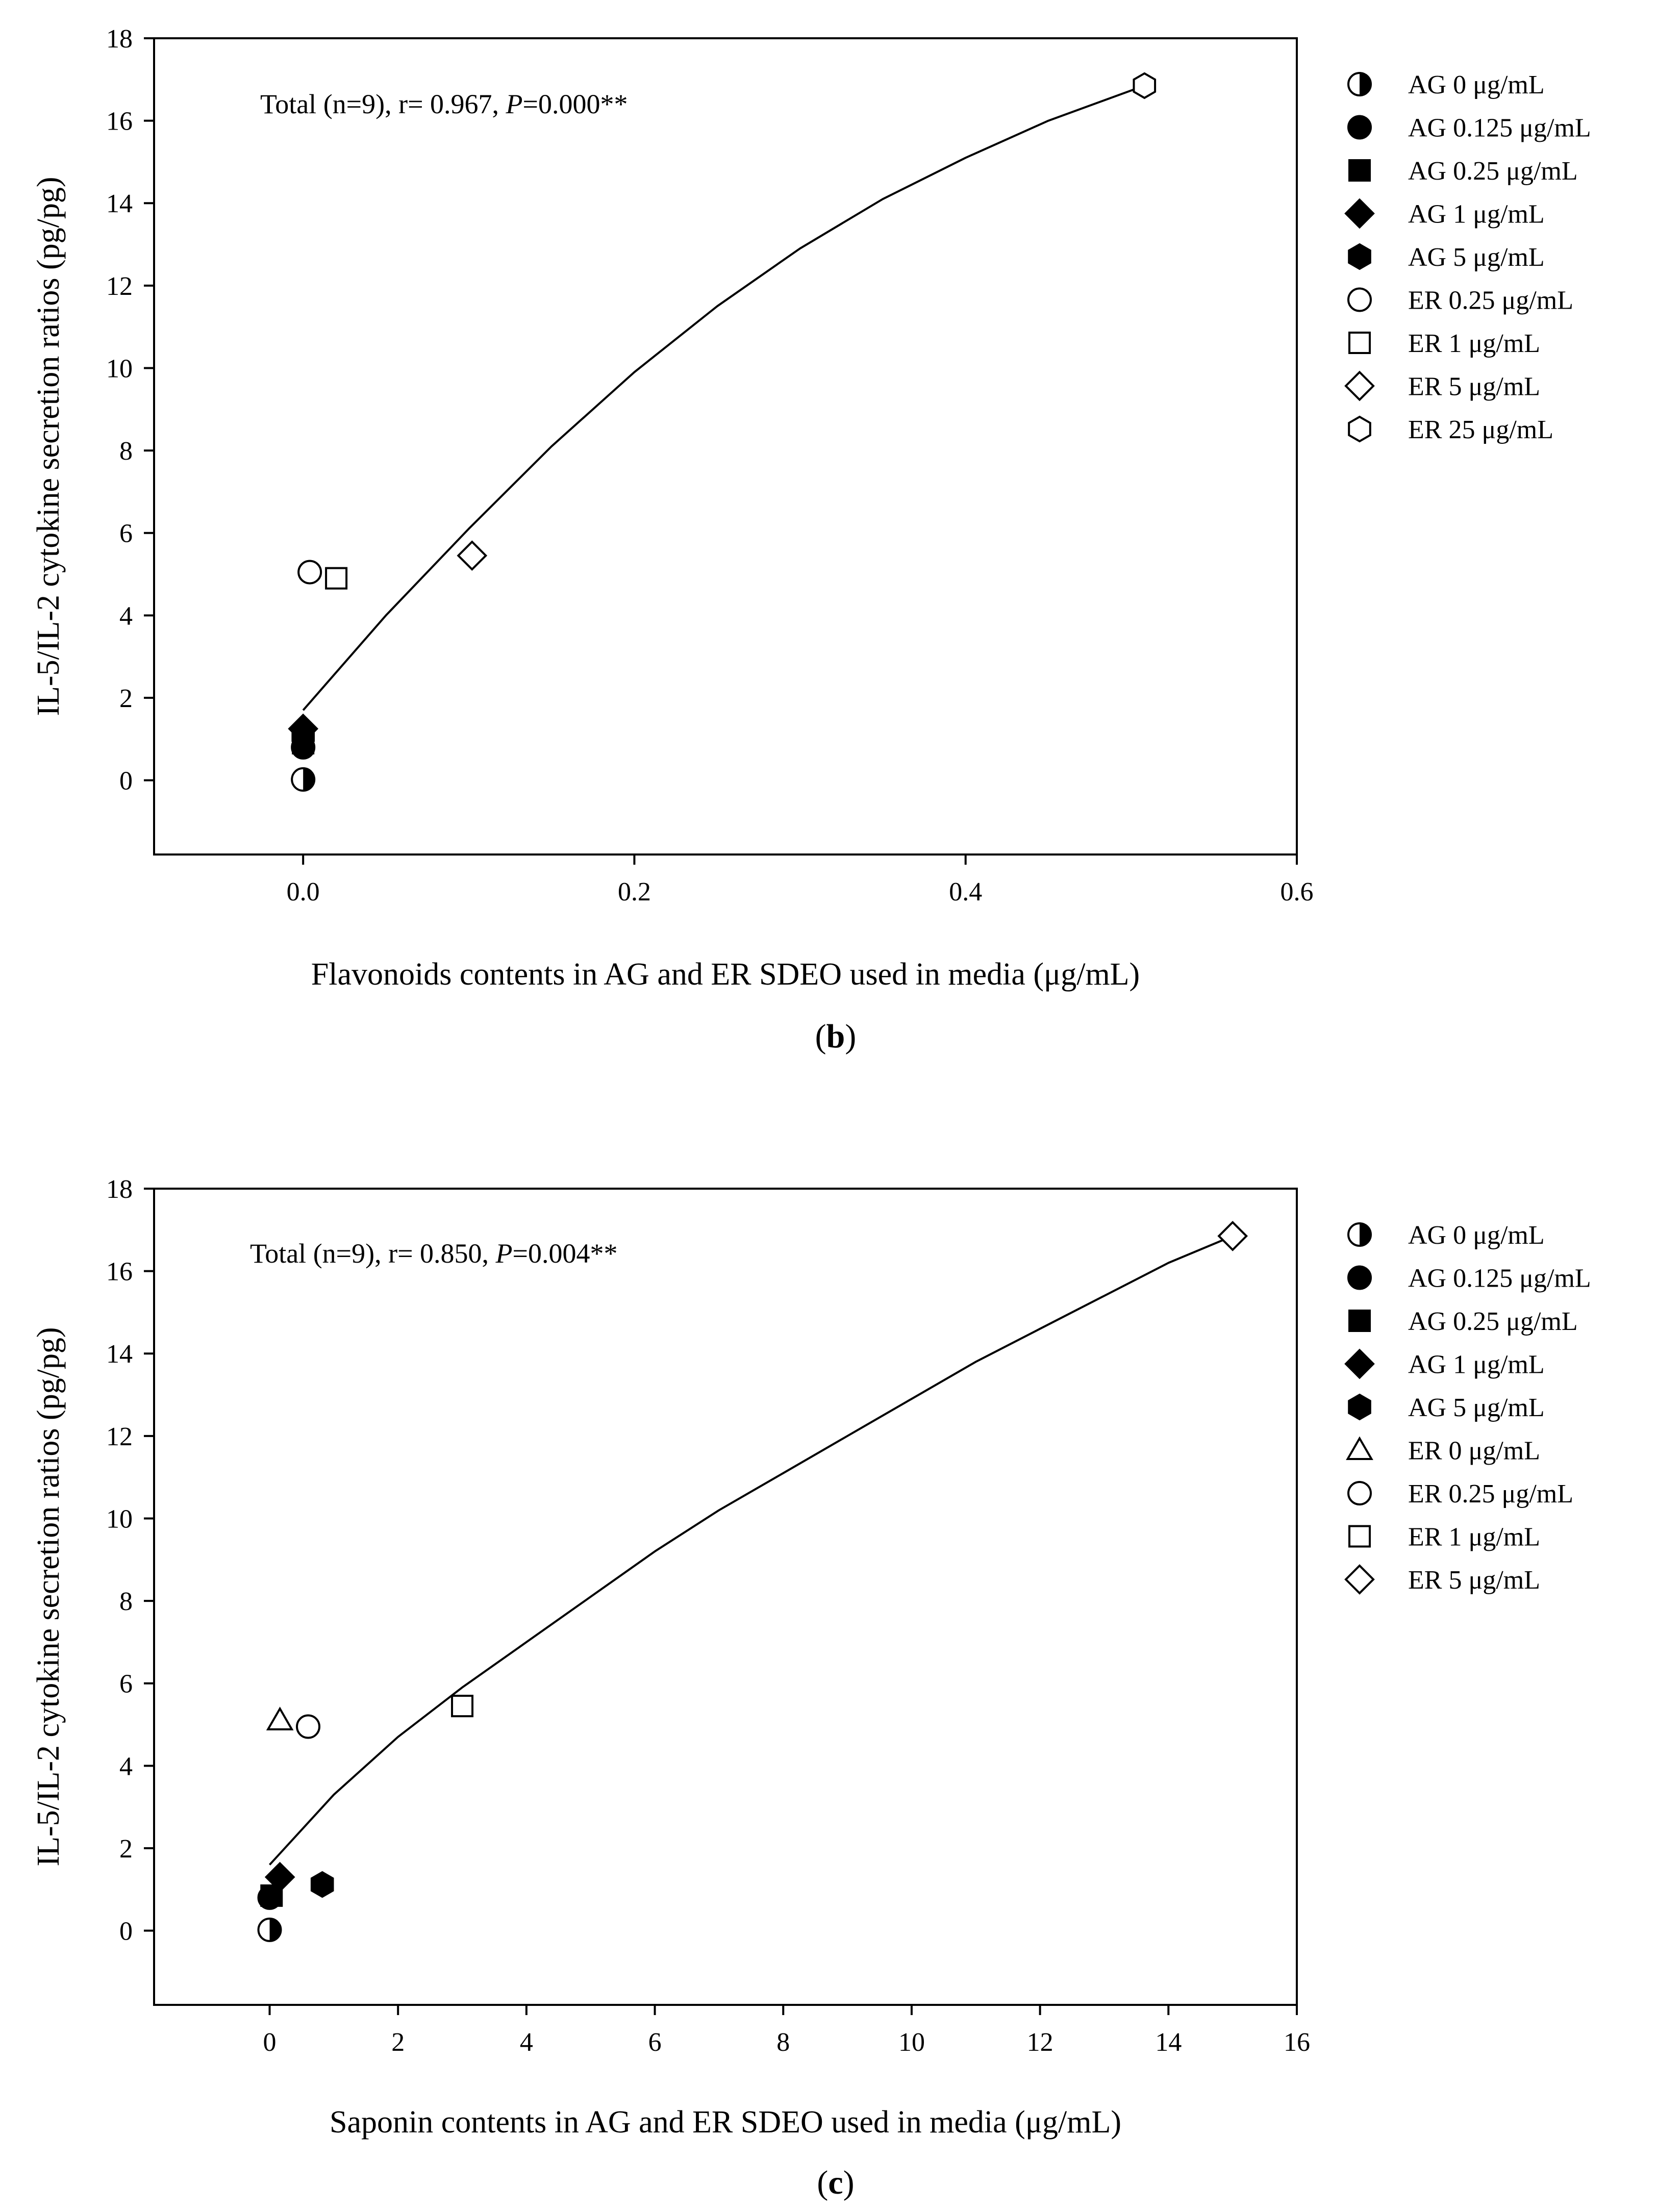 The height and width of the screenshot is (2212, 1657). What do you see at coordinates (270, 2043) in the screenshot?
I see `x-tick-label: 0` at bounding box center [270, 2043].